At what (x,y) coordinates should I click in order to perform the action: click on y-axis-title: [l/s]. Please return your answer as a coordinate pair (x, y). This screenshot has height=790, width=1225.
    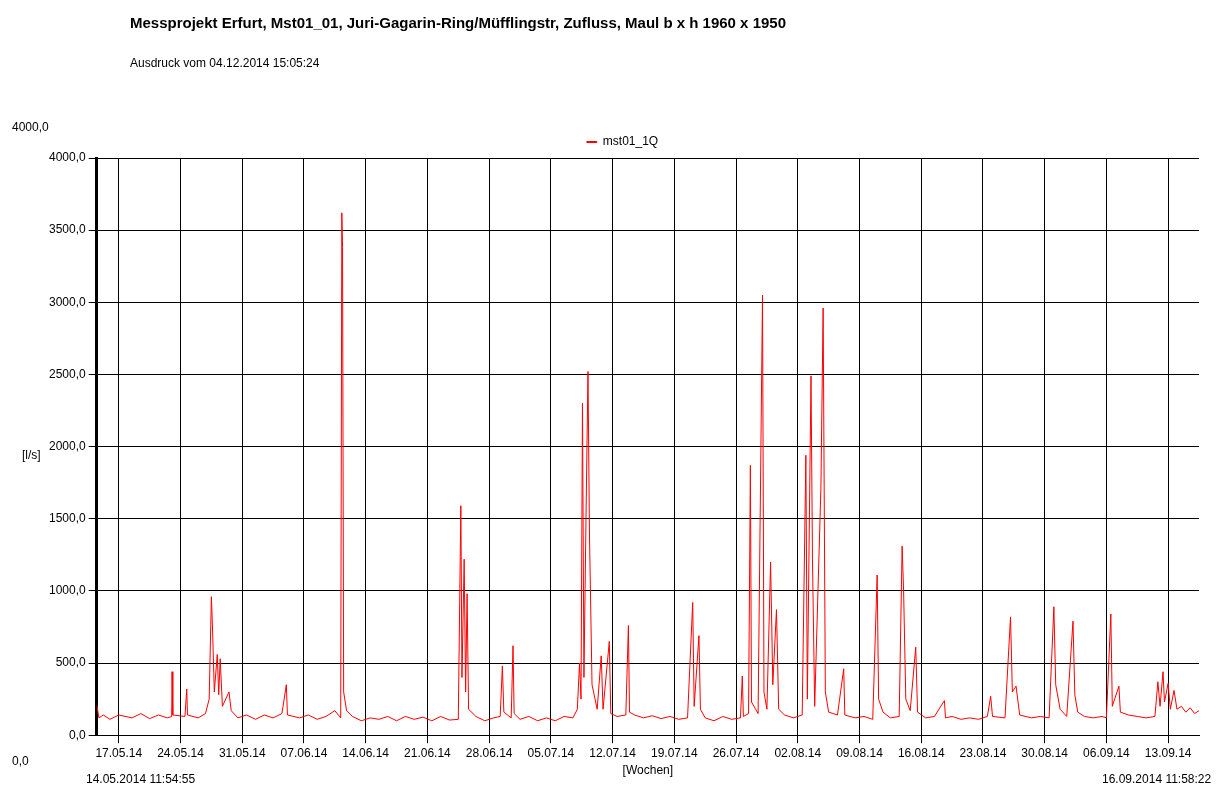
    Looking at the image, I should click on (31, 455).